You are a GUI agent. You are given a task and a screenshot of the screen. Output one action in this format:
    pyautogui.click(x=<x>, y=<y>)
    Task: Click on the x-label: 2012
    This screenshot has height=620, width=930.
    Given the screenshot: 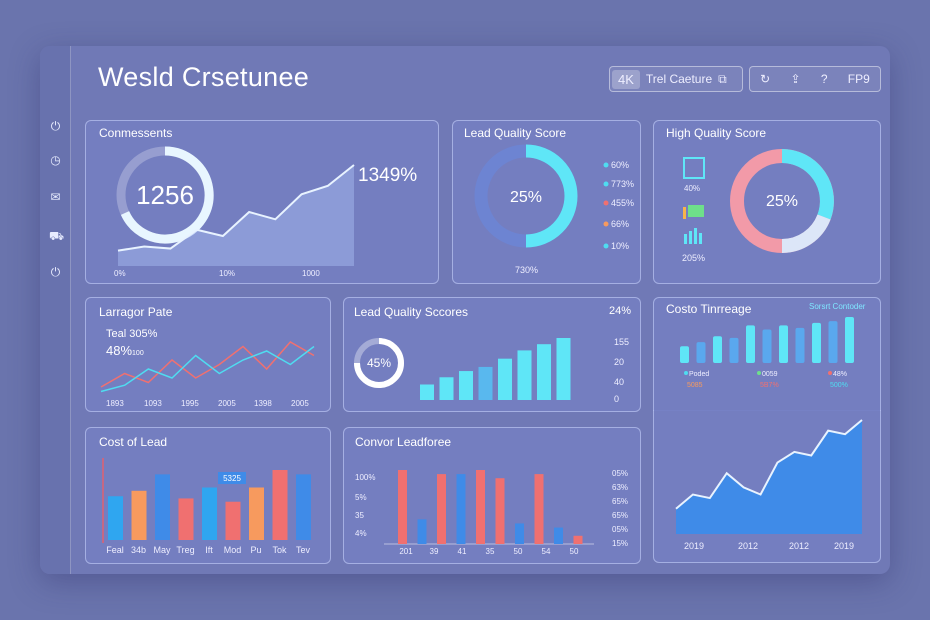 What is the action you would take?
    pyautogui.click(x=799, y=546)
    